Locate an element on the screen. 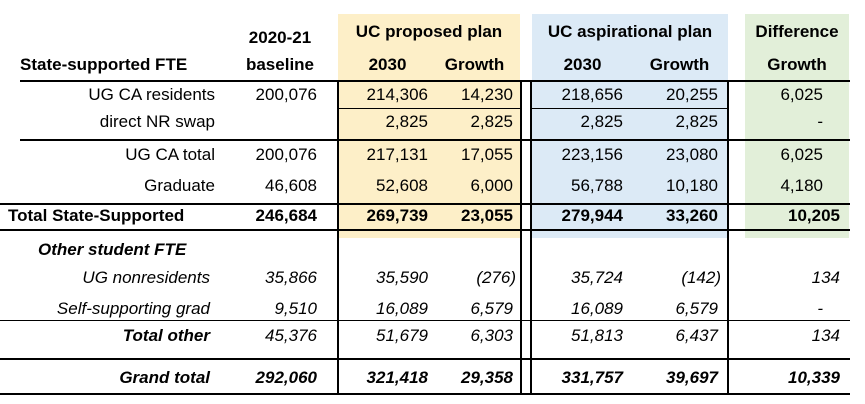 This screenshot has width=865, height=404. row-label: Total State-Supported is located at coordinates (96, 215).